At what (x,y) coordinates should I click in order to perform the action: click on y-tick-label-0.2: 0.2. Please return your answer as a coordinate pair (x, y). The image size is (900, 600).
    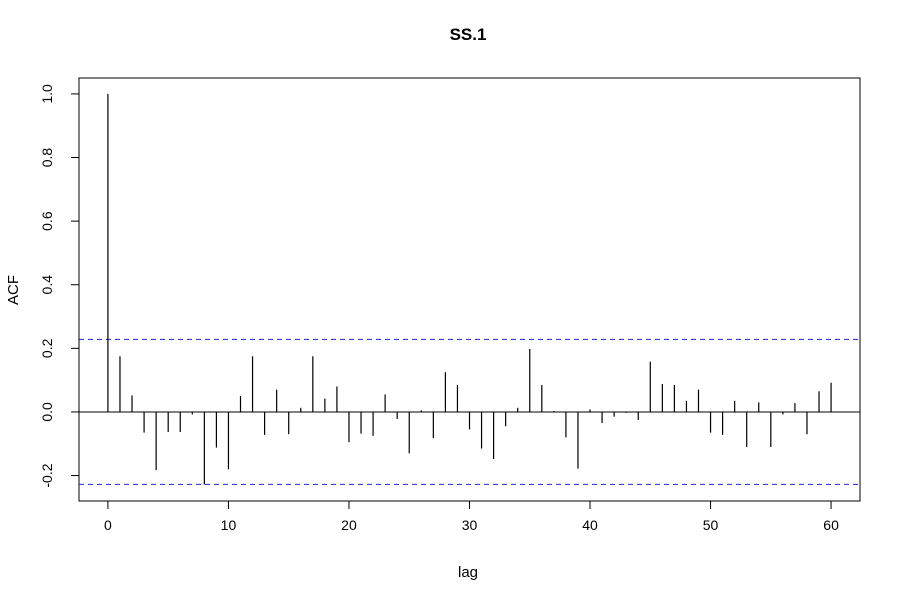
    Looking at the image, I should click on (47, 348).